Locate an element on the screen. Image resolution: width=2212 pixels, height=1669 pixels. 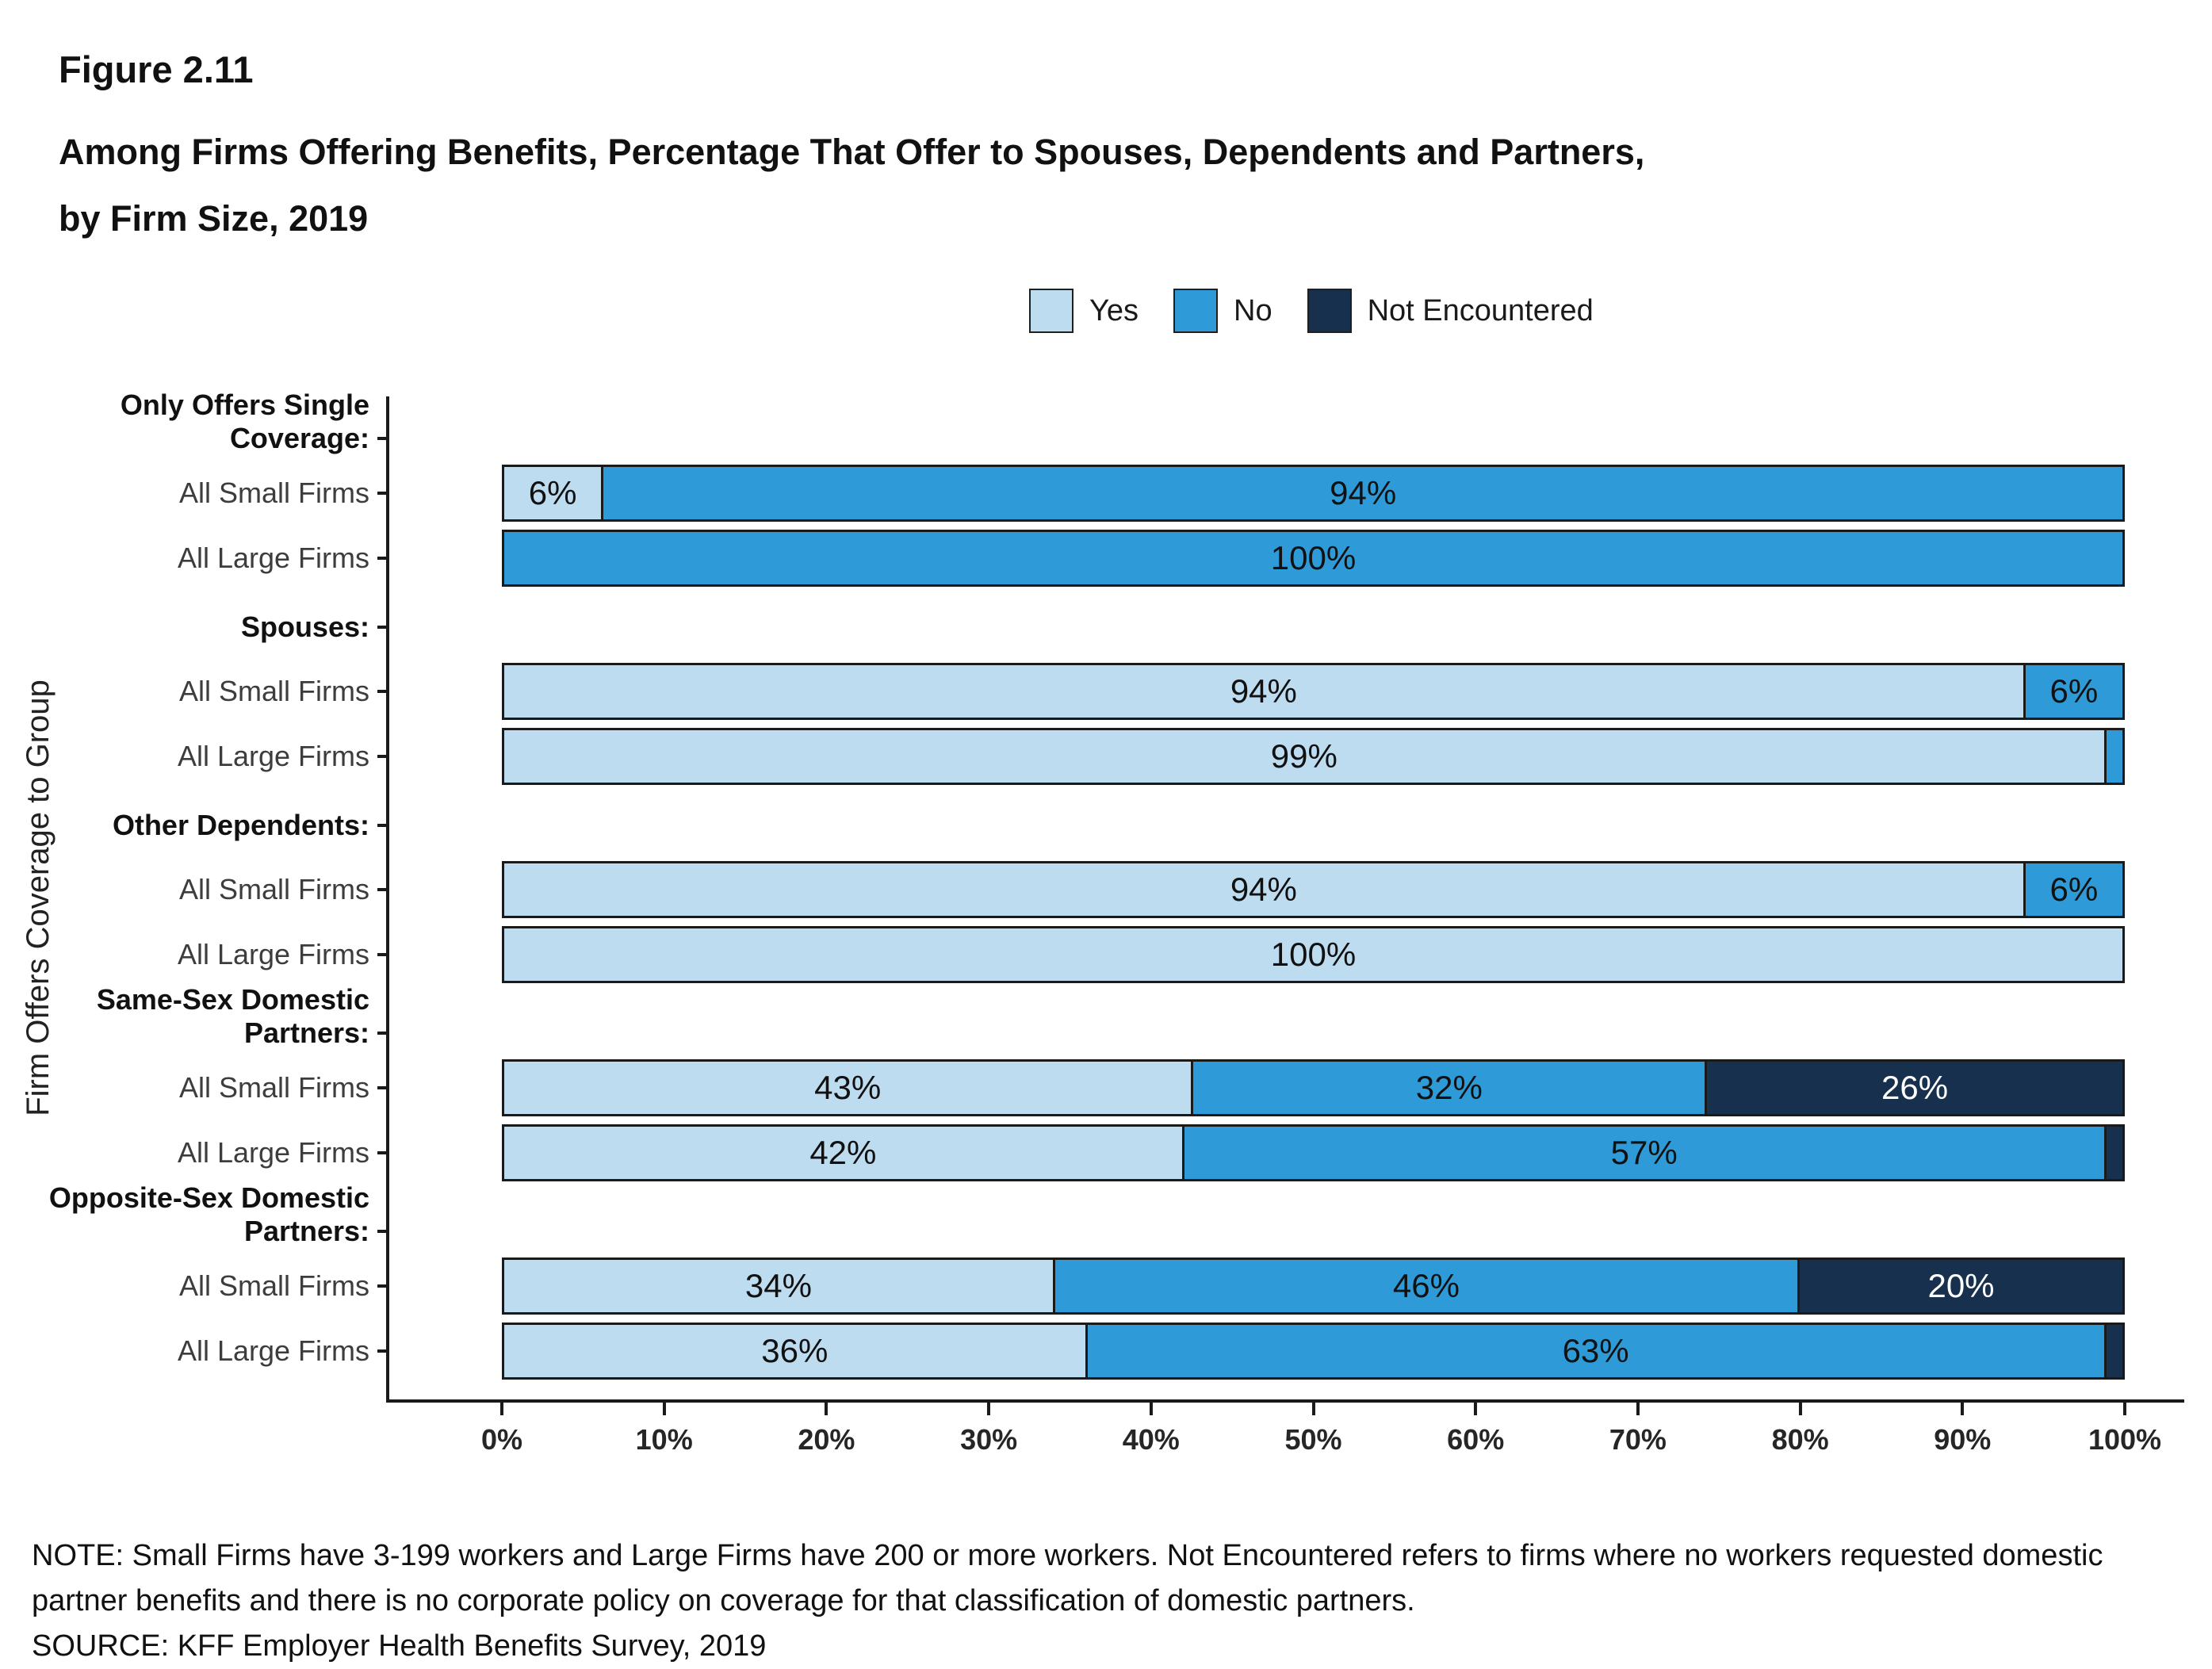
x-axis-tick-label: 60% is located at coordinates (1476, 1439).